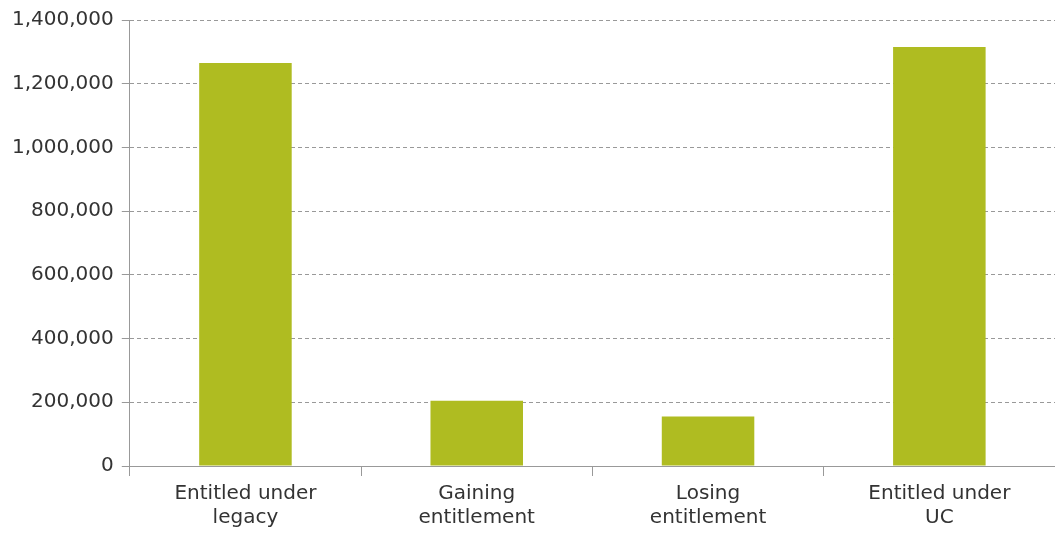  Describe the element at coordinates (477, 504) in the screenshot. I see `x-tick-label: Gaining entitlement` at that location.